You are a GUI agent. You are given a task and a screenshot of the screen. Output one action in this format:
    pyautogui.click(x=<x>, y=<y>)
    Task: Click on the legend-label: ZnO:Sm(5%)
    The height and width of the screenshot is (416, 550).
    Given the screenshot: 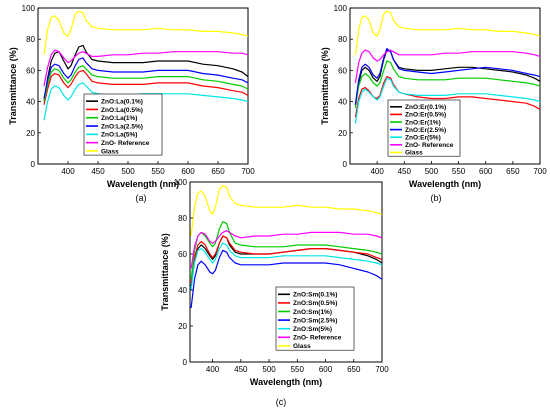 What is the action you would take?
    pyautogui.click(x=312, y=329)
    